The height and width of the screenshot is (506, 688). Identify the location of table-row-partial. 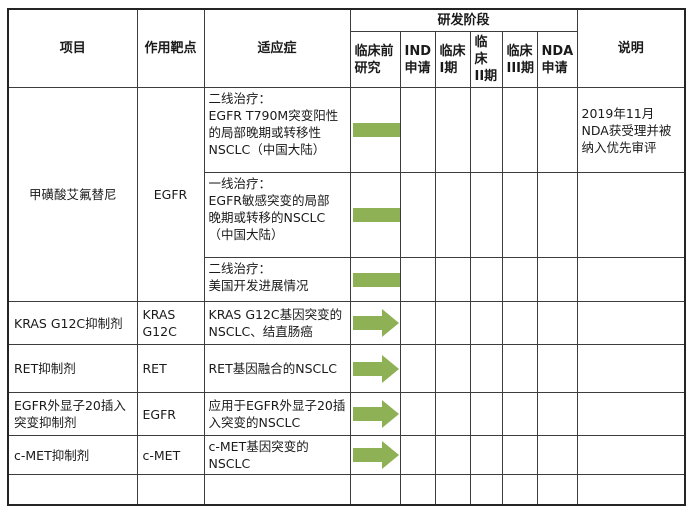
(346, 489).